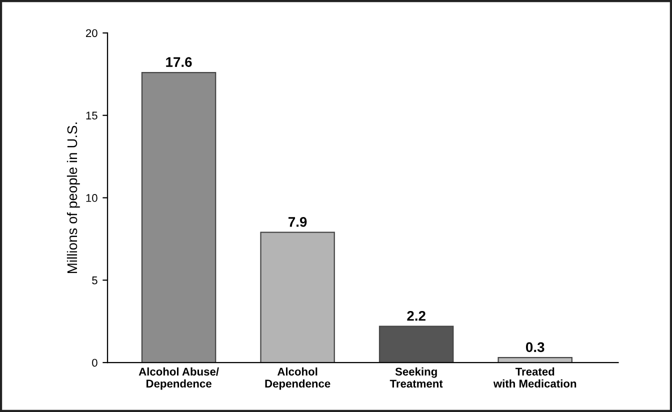 This screenshot has width=672, height=412. Describe the element at coordinates (95, 362) in the screenshot. I see `y-tick-label: 0` at that location.